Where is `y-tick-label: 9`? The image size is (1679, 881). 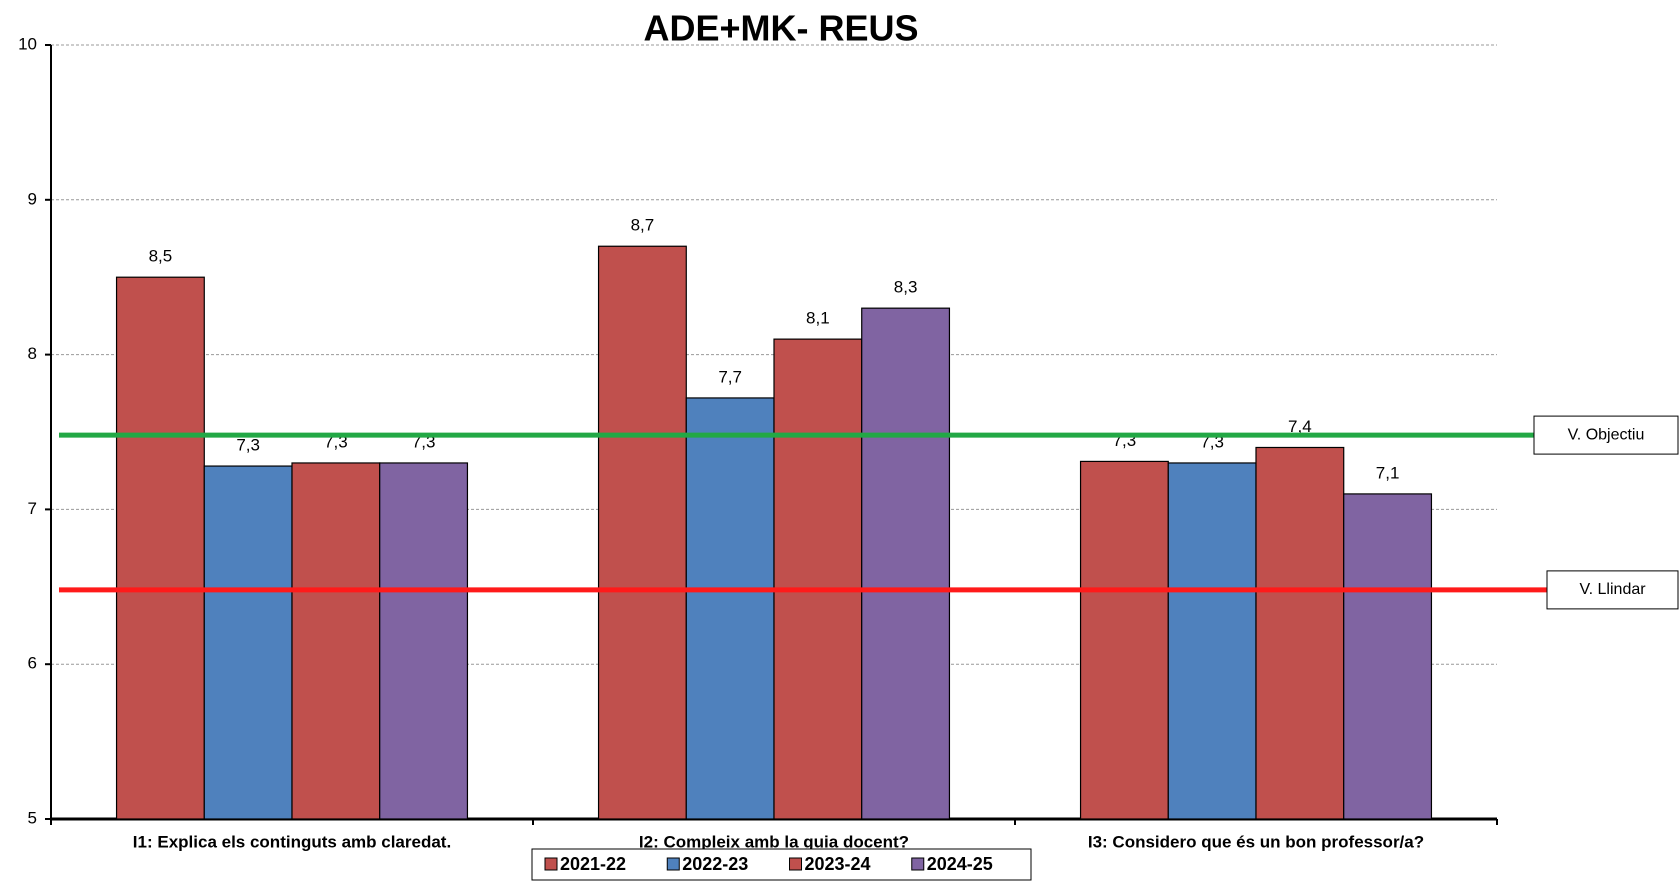
y-tick-label: 9 is located at coordinates (32, 198).